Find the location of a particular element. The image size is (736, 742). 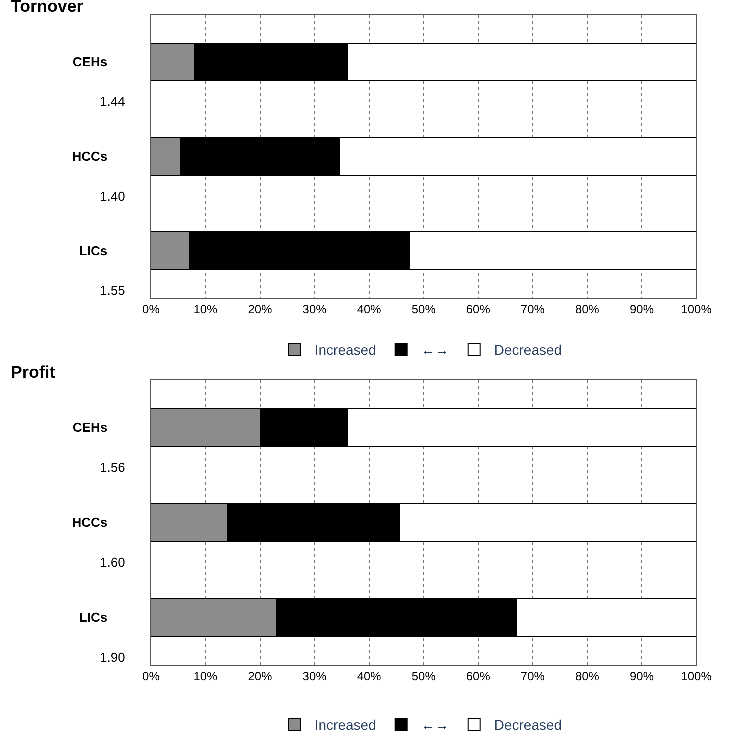

text: 1.56 is located at coordinates (113, 467).